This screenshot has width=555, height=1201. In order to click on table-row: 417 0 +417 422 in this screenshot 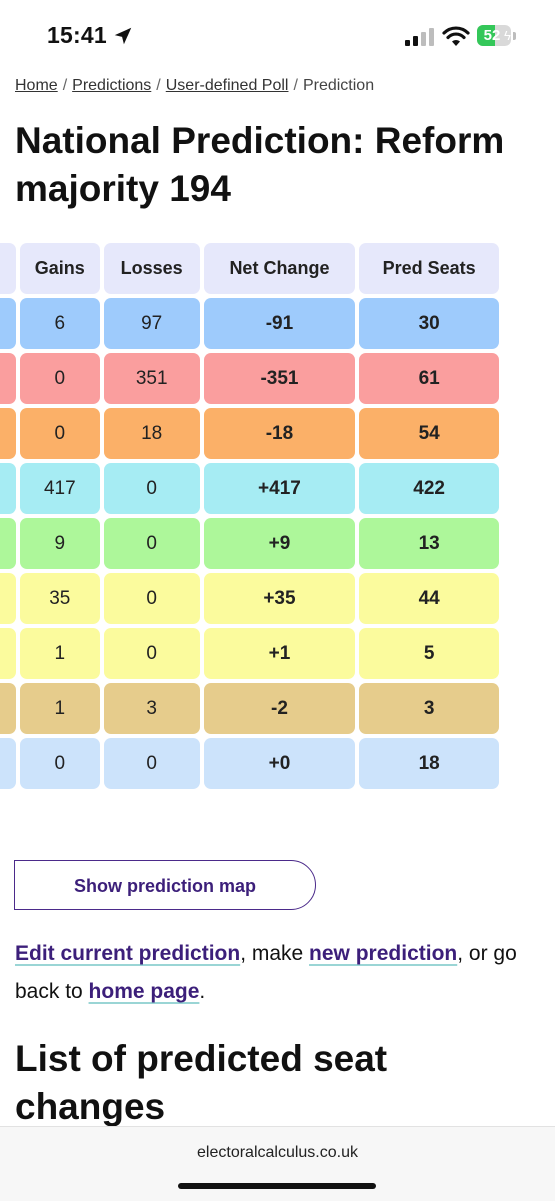, I will do `click(249, 488)`.